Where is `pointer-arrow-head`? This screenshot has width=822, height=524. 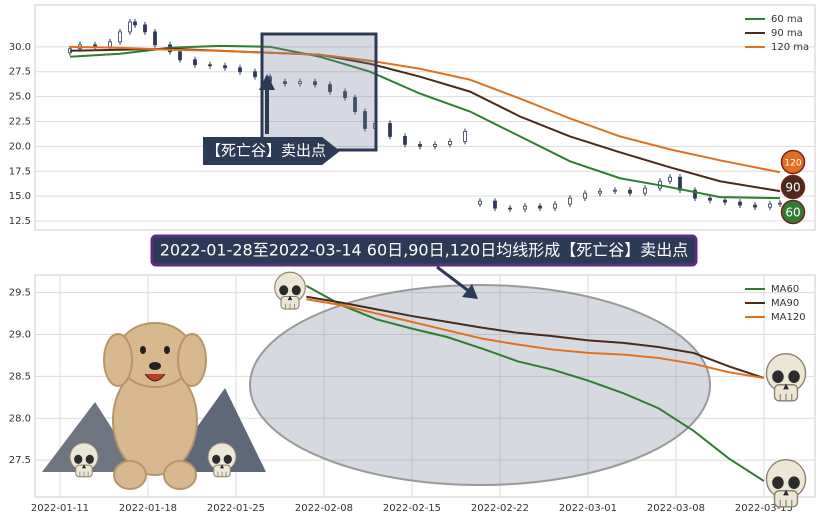 pointer-arrow-head is located at coordinates (470, 291).